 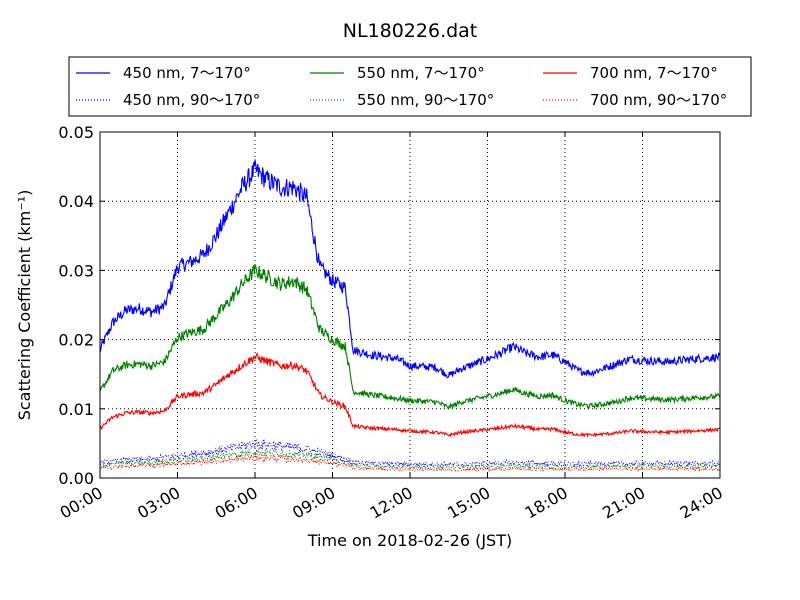 I want to click on y-axis-label: Scattering Coefficient (km⁻¹), so click(x=24, y=305).